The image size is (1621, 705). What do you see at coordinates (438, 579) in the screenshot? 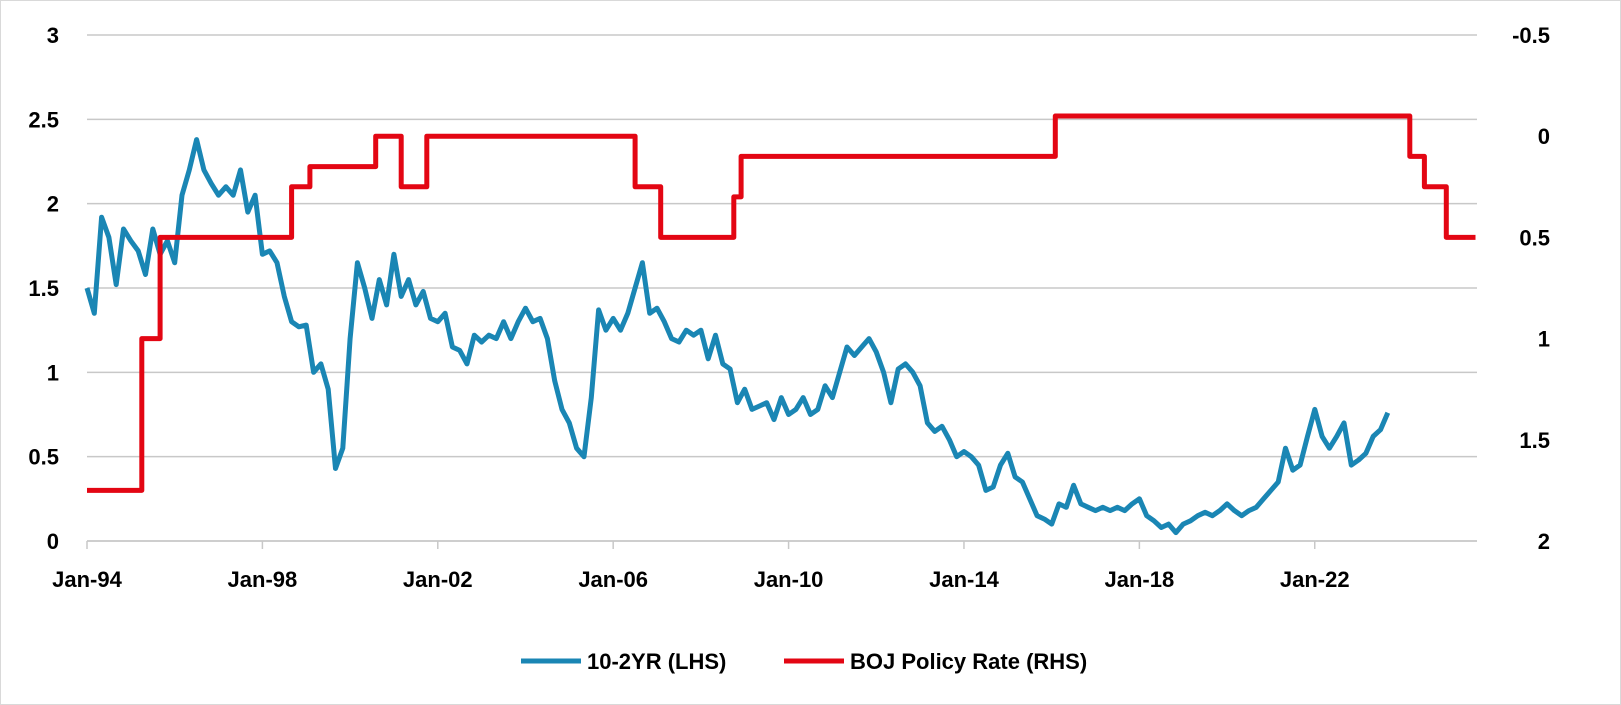
I see `x-tick-label: Jan-02` at bounding box center [438, 579].